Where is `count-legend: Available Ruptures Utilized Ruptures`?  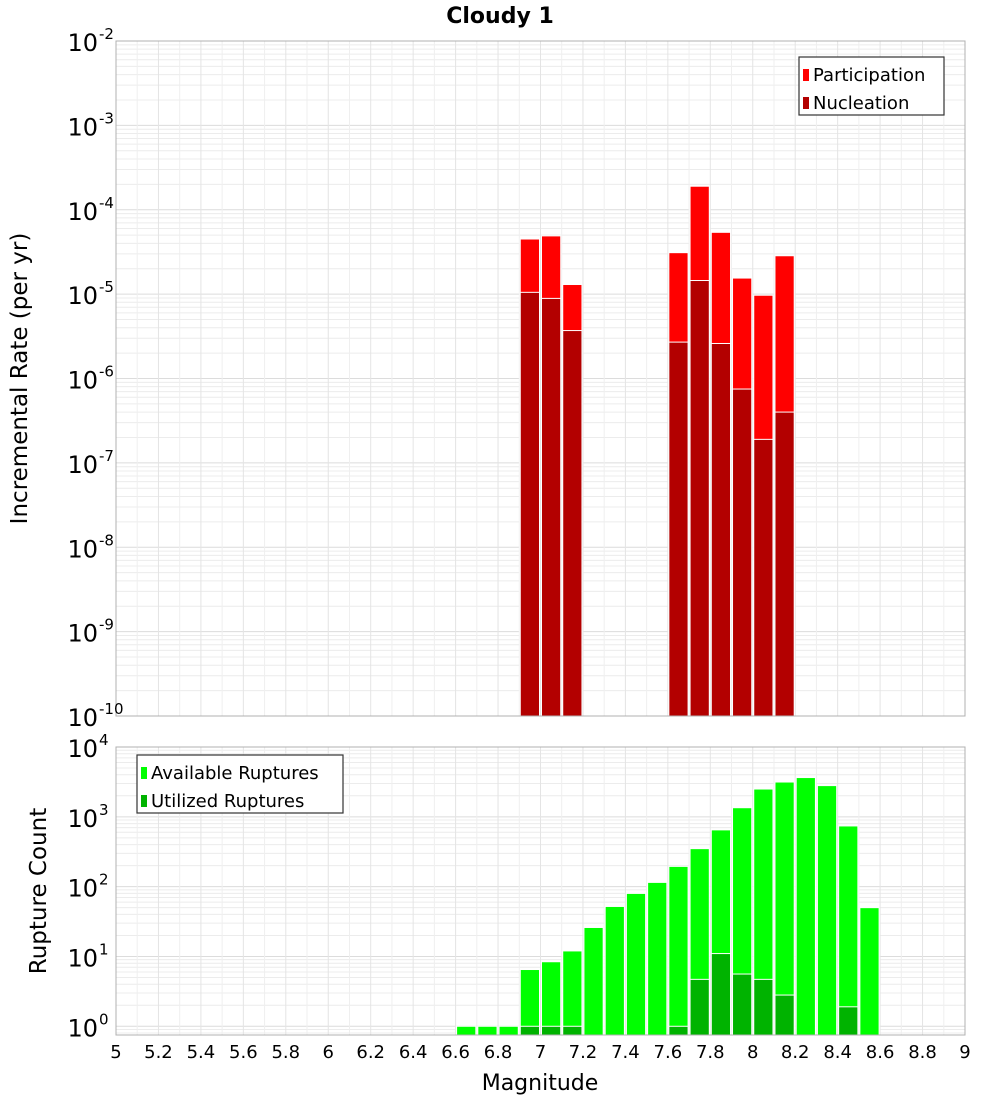
count-legend: Available Ruptures Utilized Ruptures is located at coordinates (240, 784).